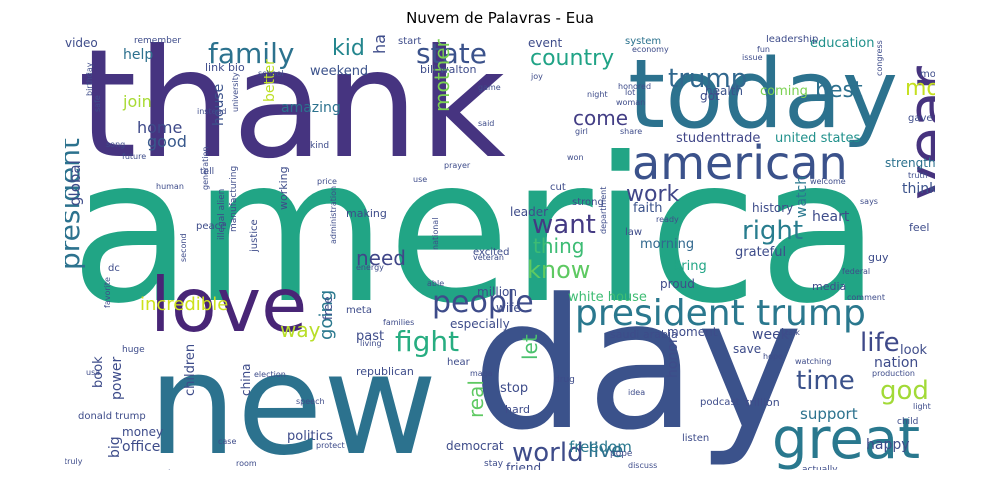 The width and height of the screenshot is (1000, 500). What do you see at coordinates (650, 49) in the screenshot?
I see `word-economy: economy` at bounding box center [650, 49].